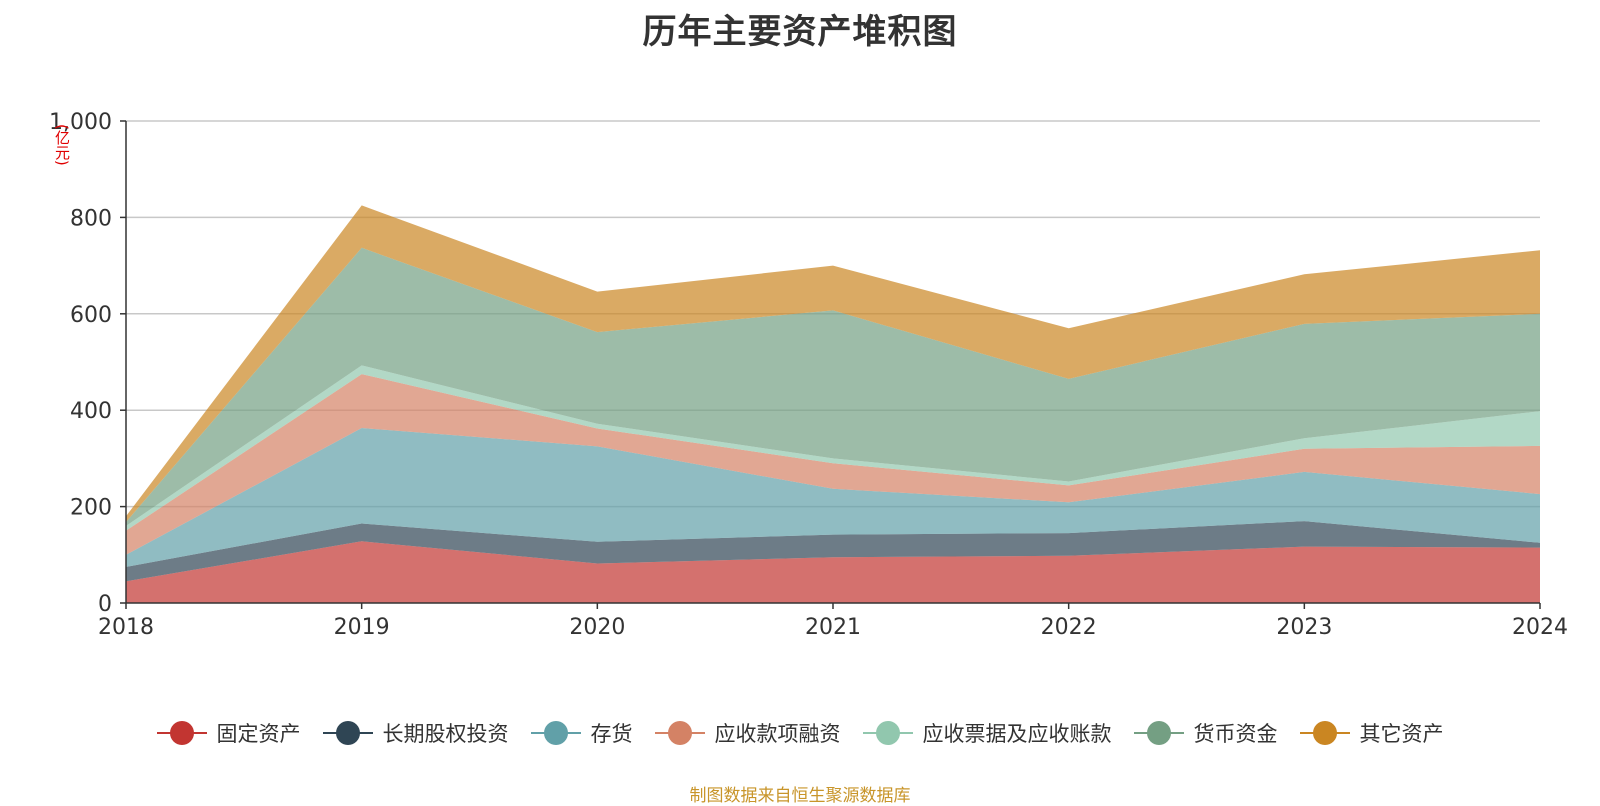 The image size is (1600, 806). I want to click on y-tick-label-400: 400, so click(91, 411).